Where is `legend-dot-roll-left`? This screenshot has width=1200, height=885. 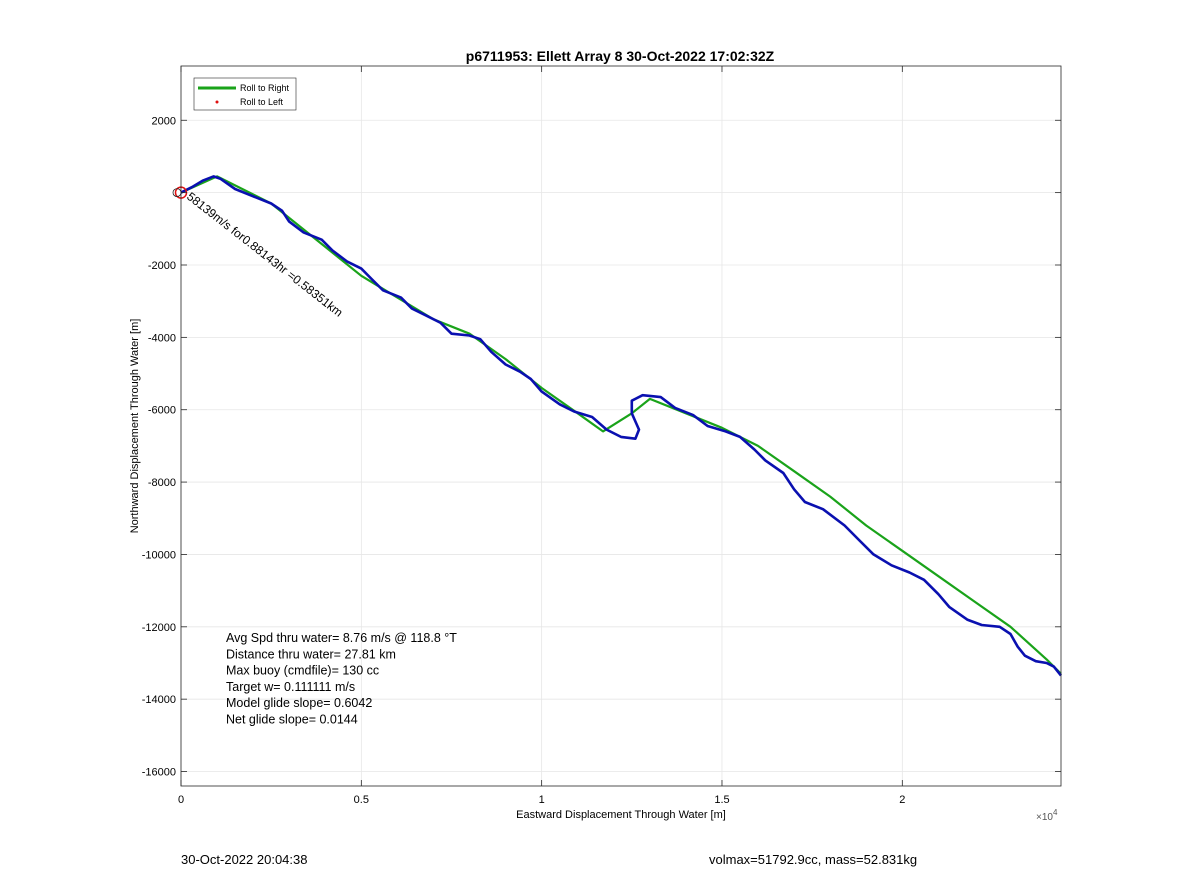
legend-dot-roll-left is located at coordinates (217, 102).